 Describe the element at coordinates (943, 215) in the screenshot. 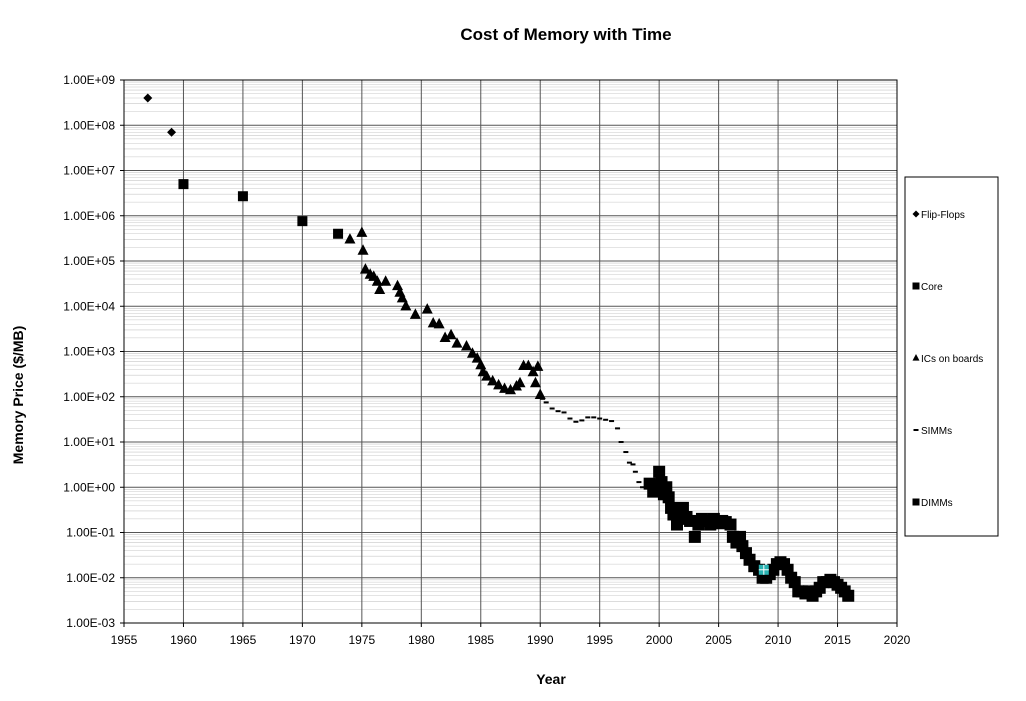

I see `legend-label: Flip-Flops` at that location.